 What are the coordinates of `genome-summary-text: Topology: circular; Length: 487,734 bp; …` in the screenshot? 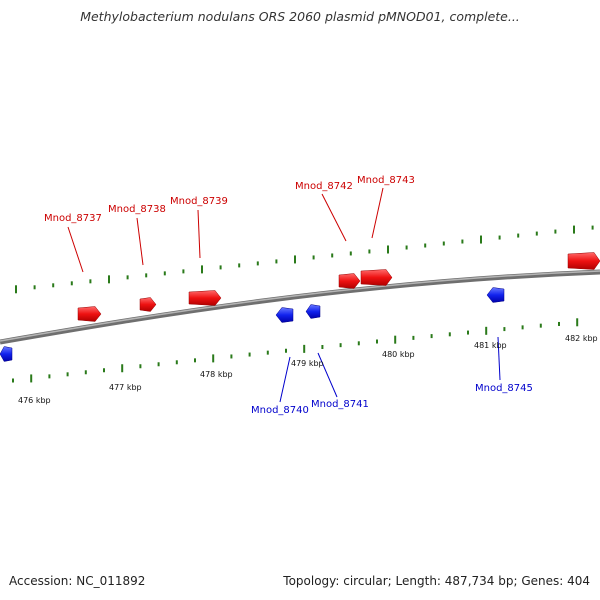 It's located at (436, 581).